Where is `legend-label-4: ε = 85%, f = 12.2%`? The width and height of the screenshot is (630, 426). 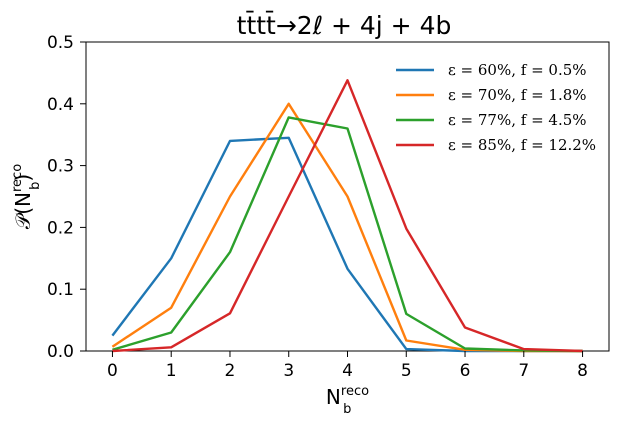 legend-label-4: ε = 85%, f = 12.2% is located at coordinates (522, 145).